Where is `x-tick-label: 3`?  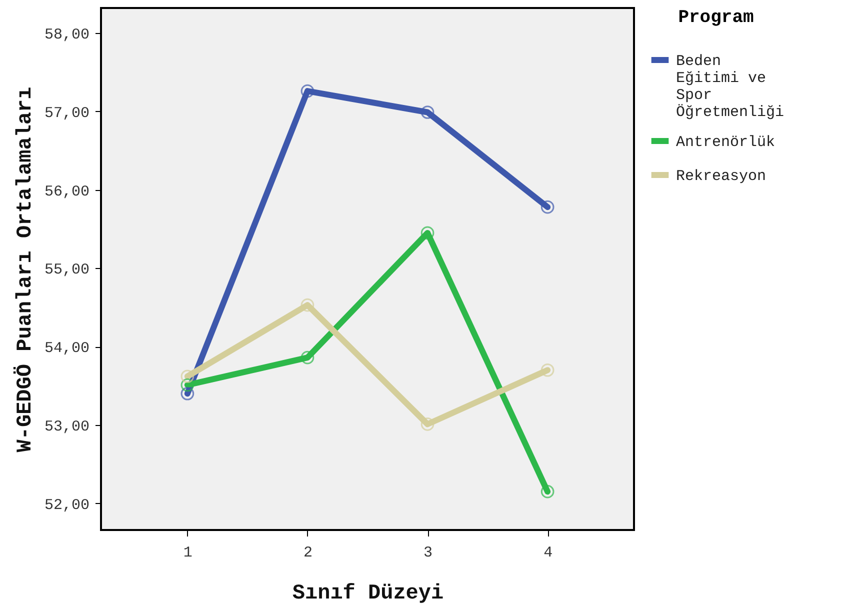 x-tick-label: 3 is located at coordinates (428, 553).